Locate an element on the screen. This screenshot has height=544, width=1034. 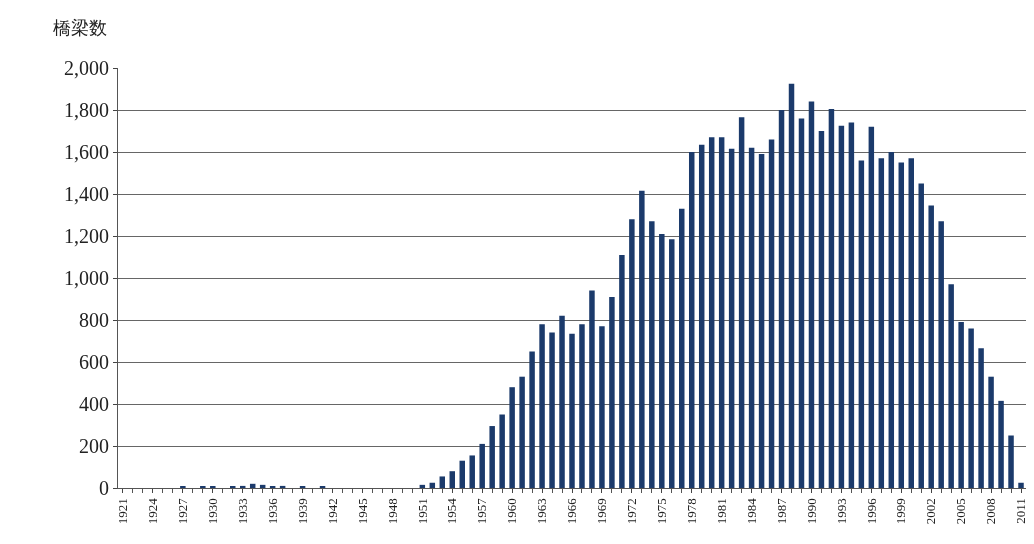
x-tick-label: 2002 is located at coordinates (931, 511).